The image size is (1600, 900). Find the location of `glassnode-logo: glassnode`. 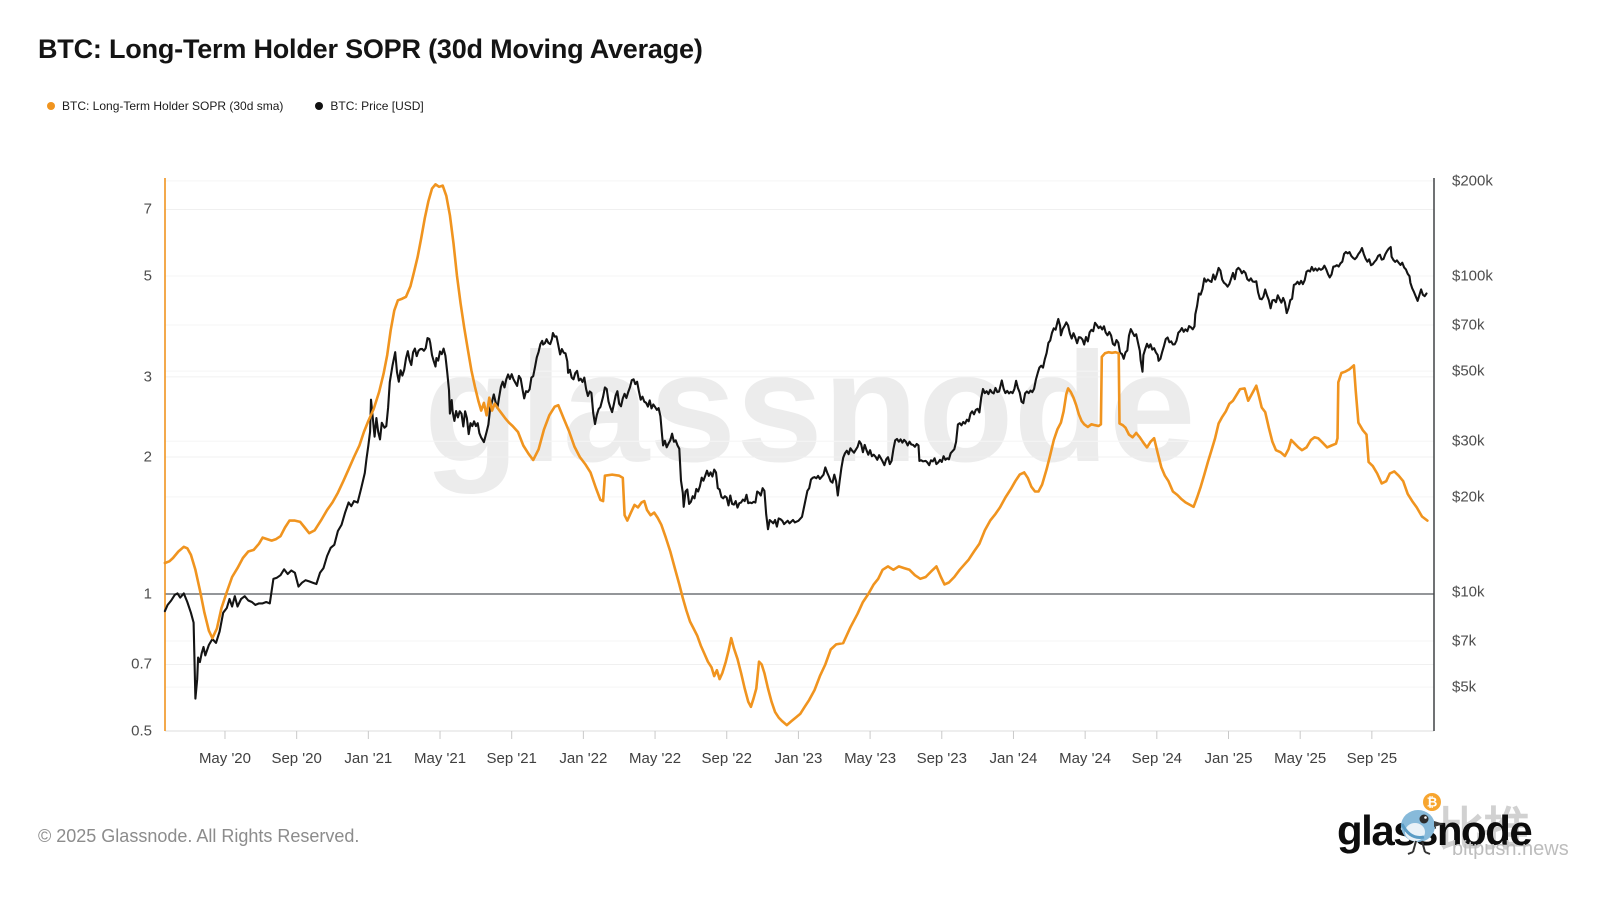

glassnode-logo: glassnode is located at coordinates (1435, 831).